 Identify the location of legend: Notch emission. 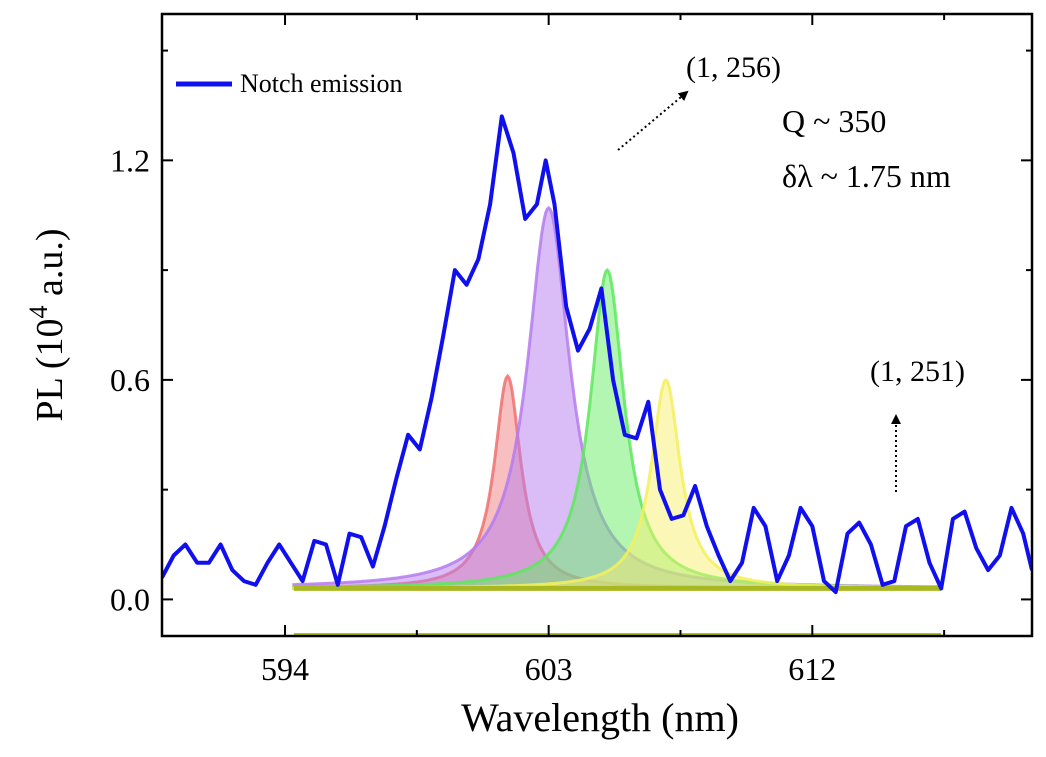
(289, 83).